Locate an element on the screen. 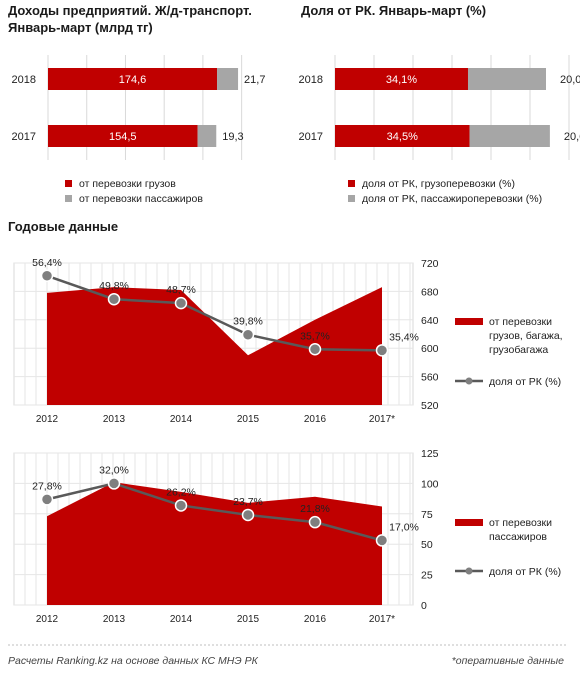 The image size is (580, 679). passenger-area is located at coordinates (214, 543).